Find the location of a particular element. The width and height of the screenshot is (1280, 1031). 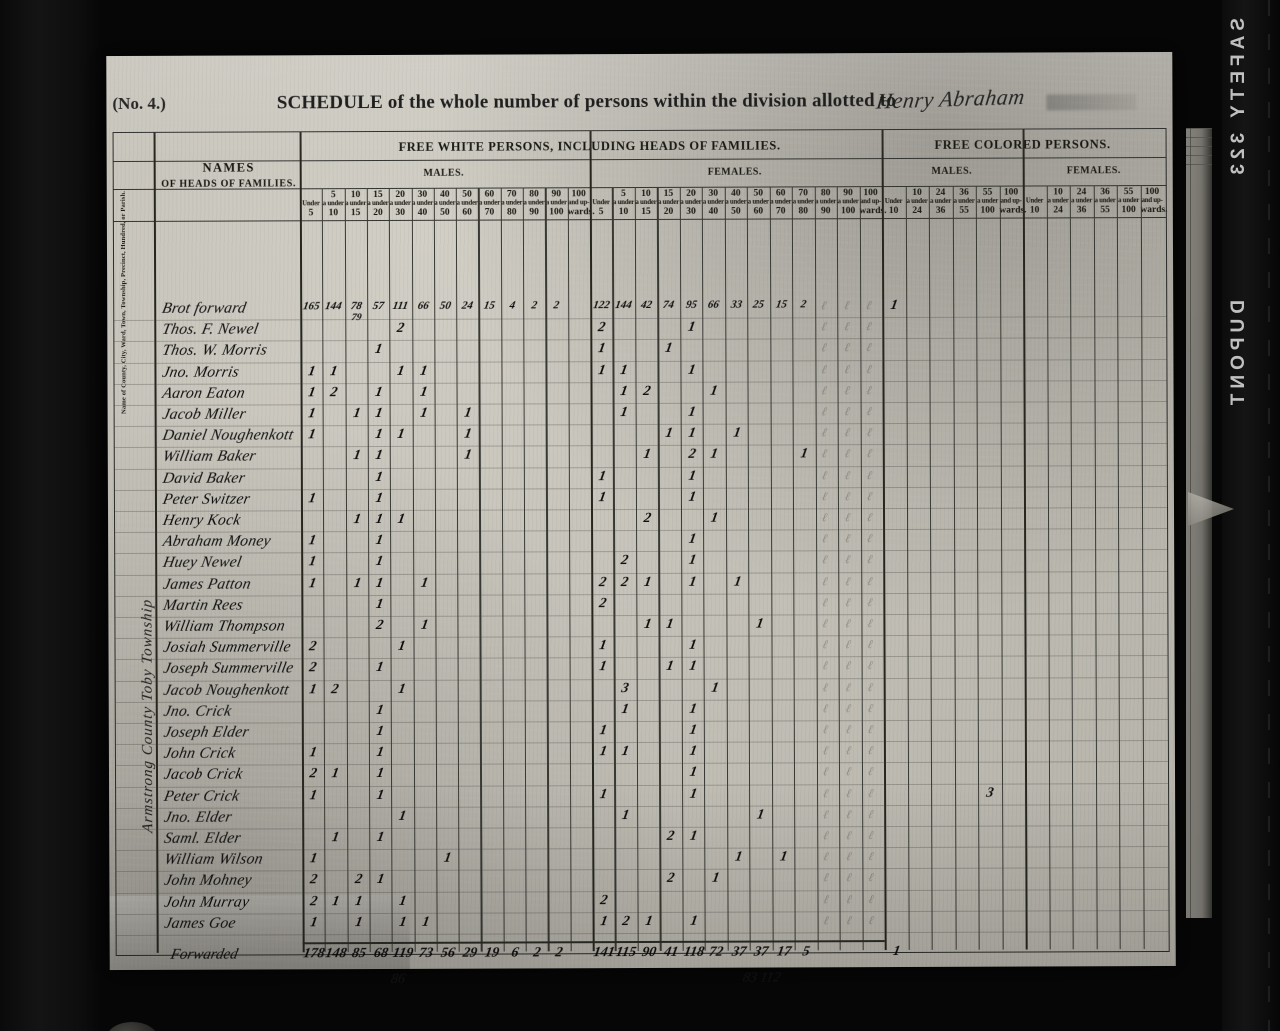

age-bracket-colored-male-4: 55 a under 100 is located at coordinates (988, 201).